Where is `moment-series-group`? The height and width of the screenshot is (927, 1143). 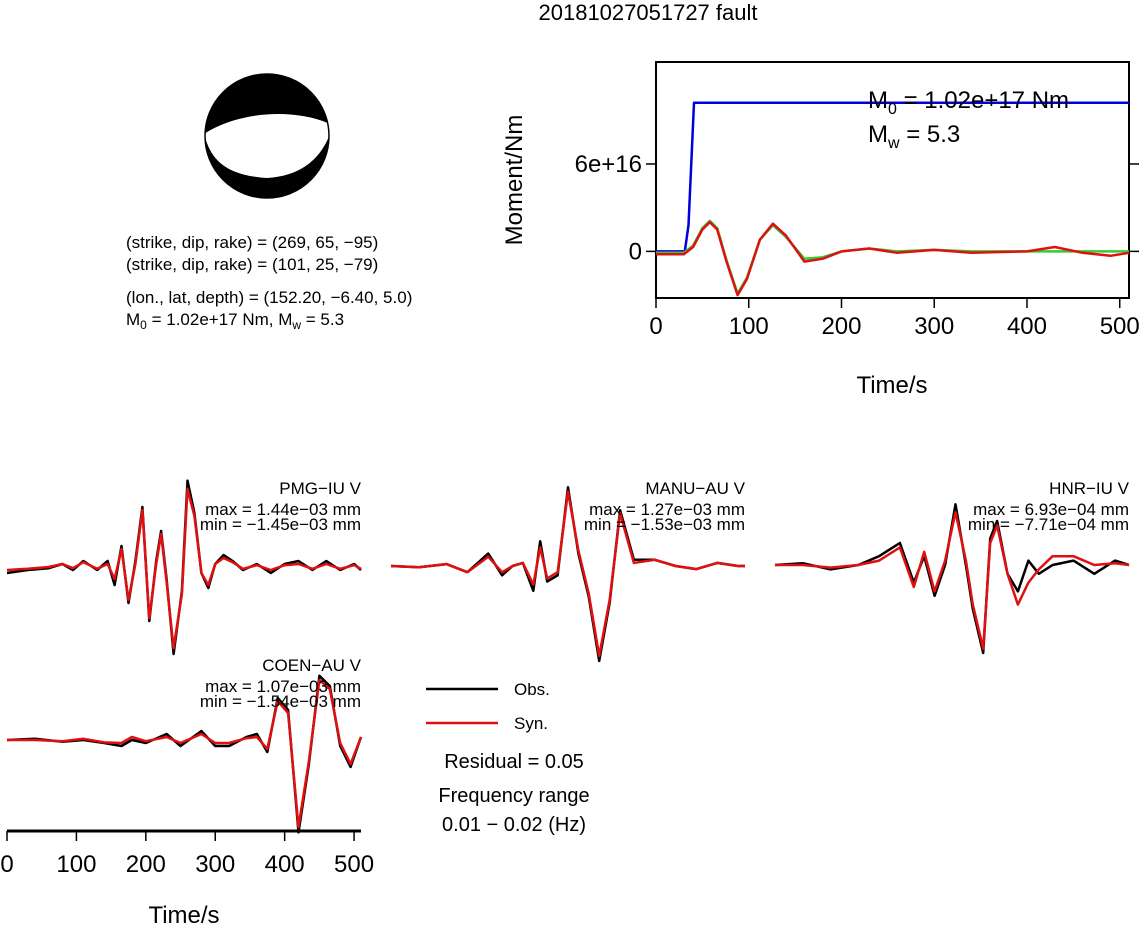 moment-series-group is located at coordinates (893, 199).